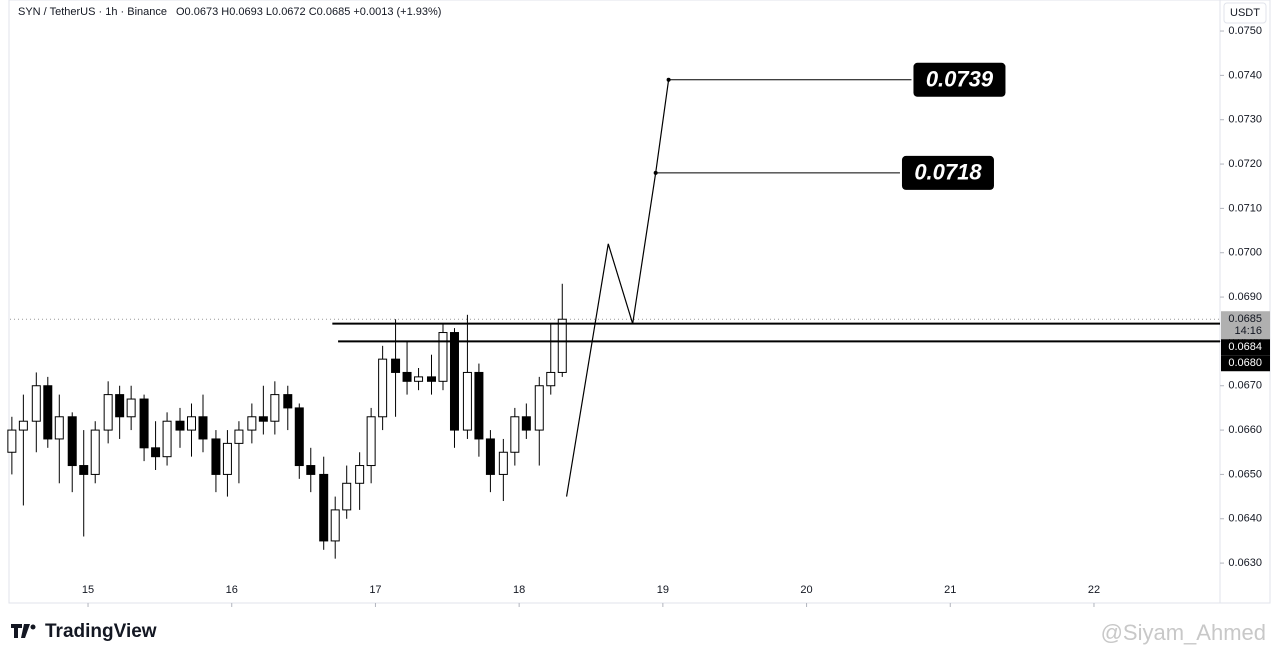 This screenshot has height=660, width=1280. I want to click on brand-logo, so click(23, 631).